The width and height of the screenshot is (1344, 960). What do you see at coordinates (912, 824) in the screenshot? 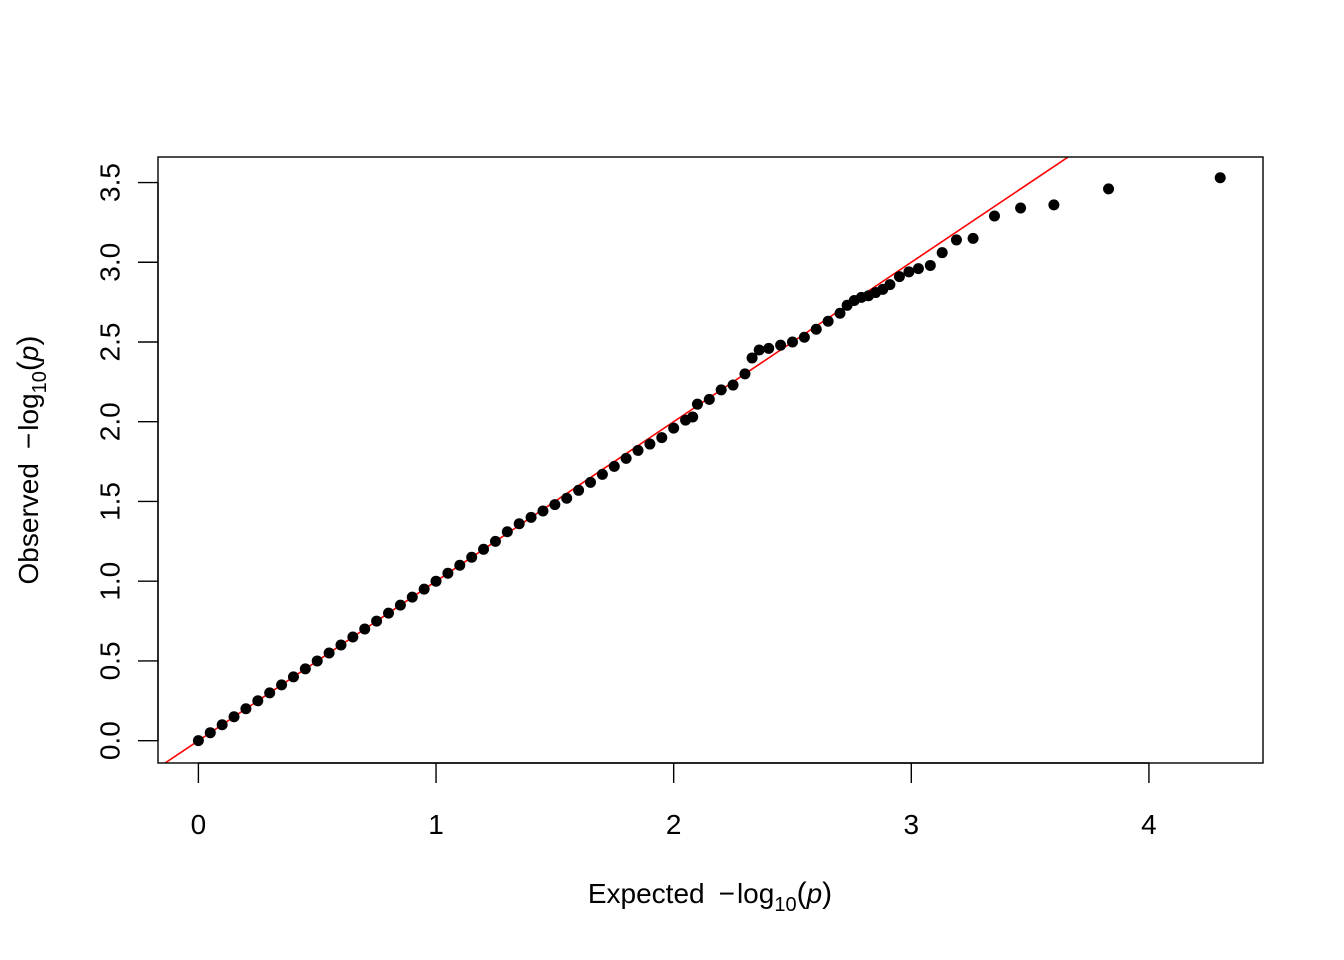
I see `x-tick-label: 3` at bounding box center [912, 824].